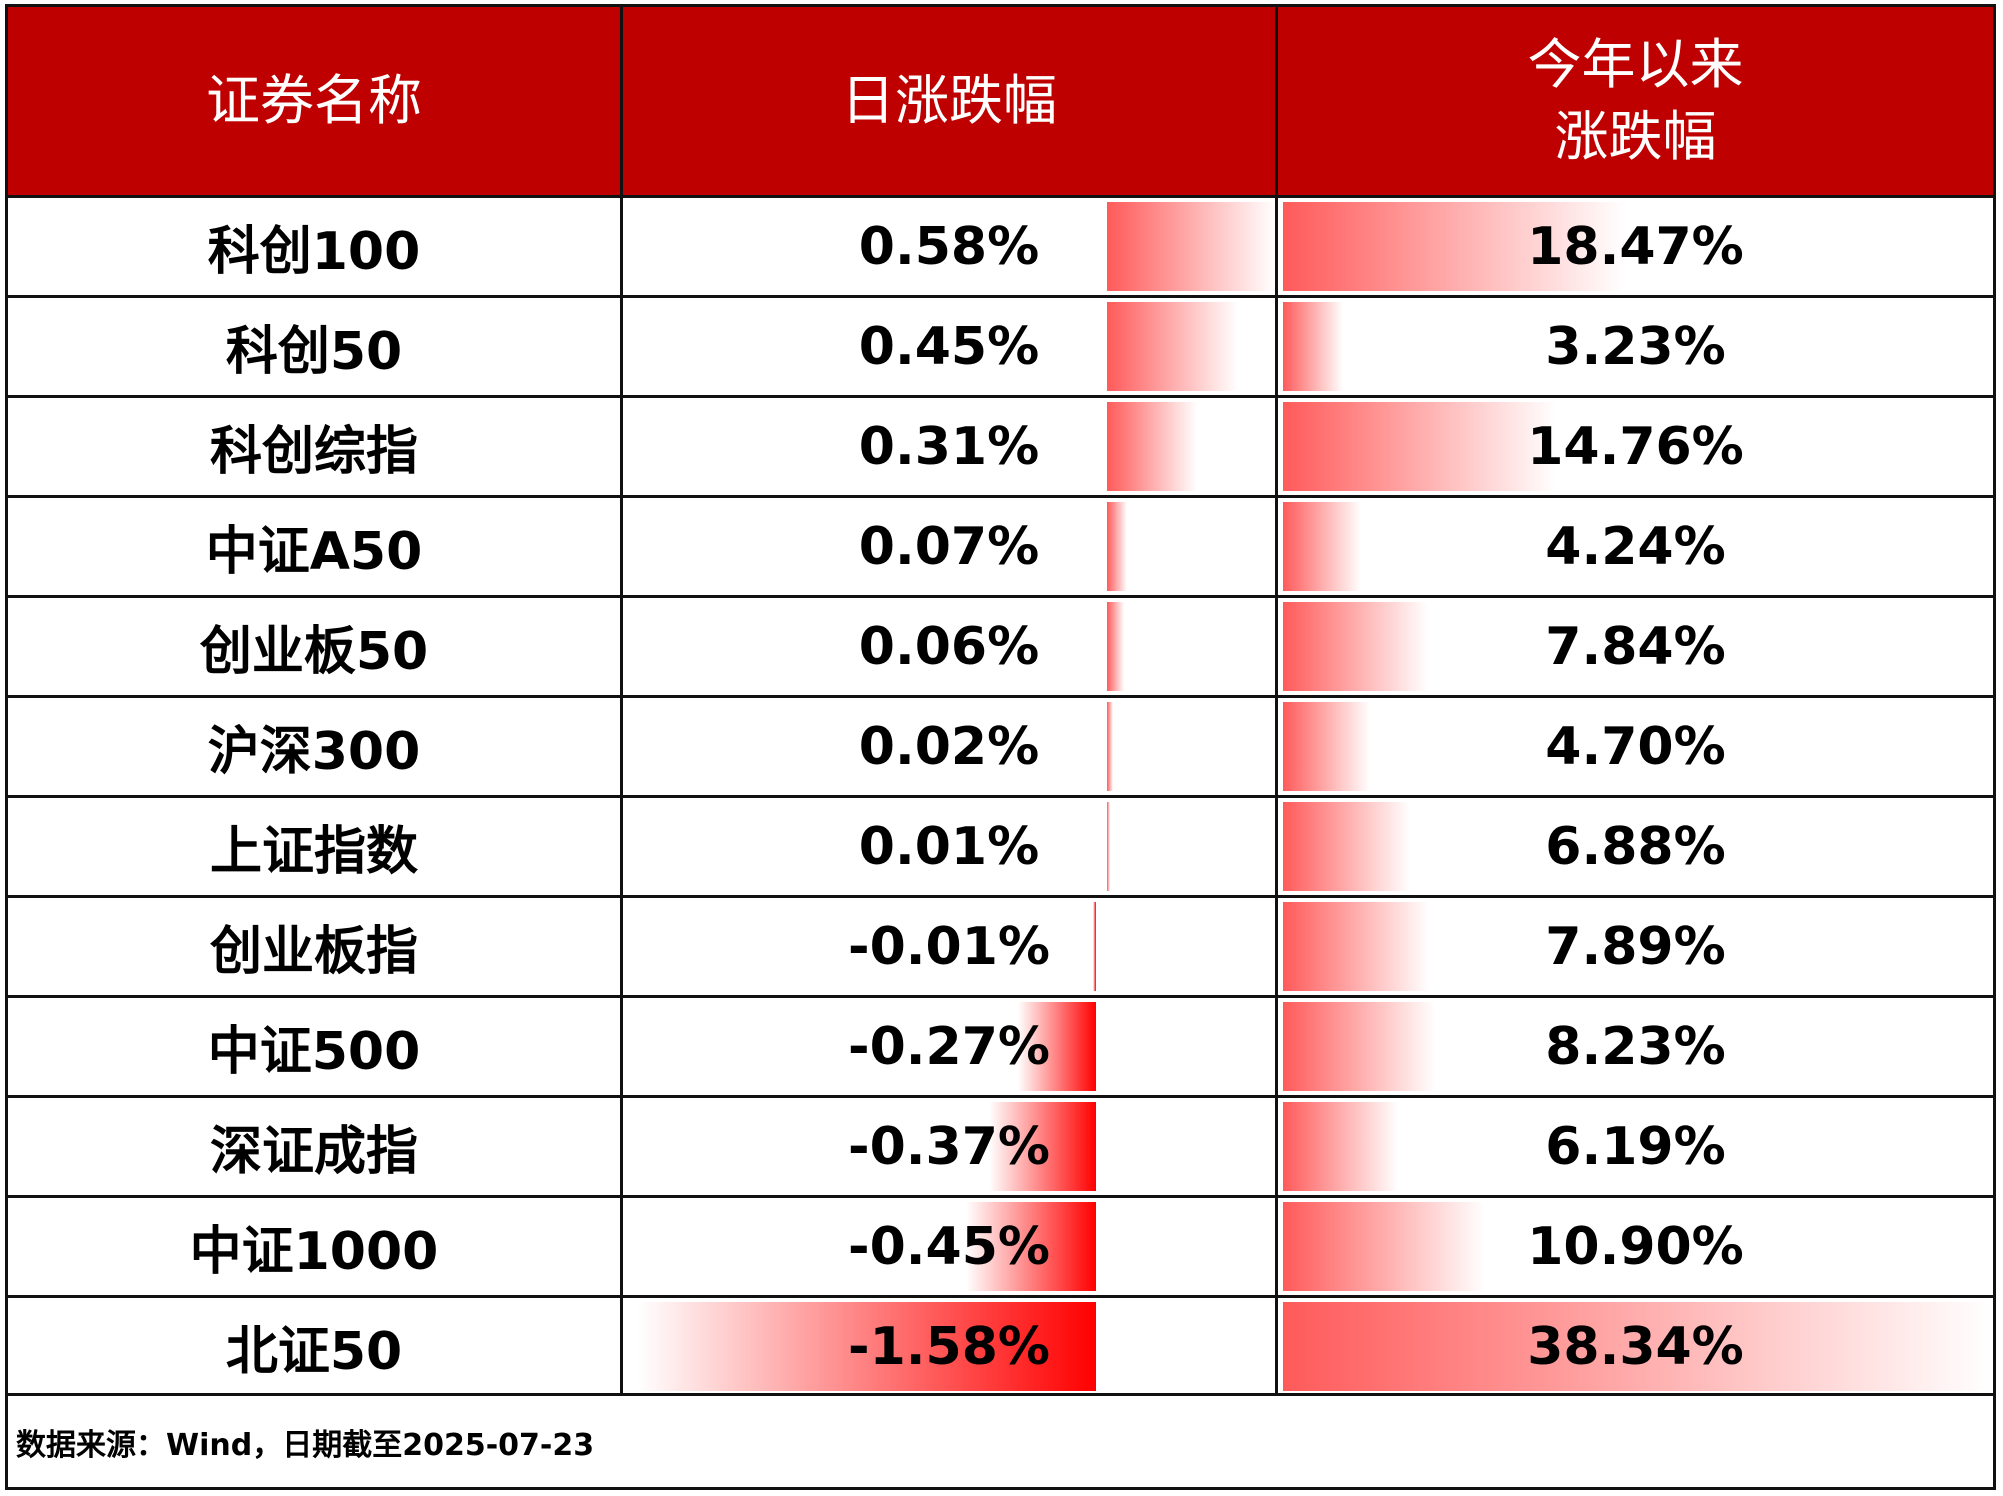  I want to click on daily-change-value: 0.06%, so click(949, 646).